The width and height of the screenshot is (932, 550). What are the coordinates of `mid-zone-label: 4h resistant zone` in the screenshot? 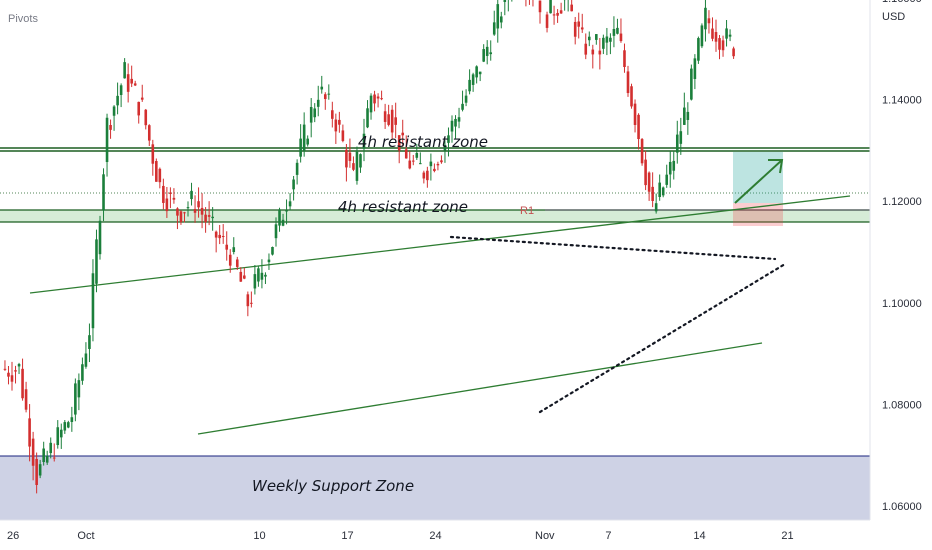 It's located at (403, 207).